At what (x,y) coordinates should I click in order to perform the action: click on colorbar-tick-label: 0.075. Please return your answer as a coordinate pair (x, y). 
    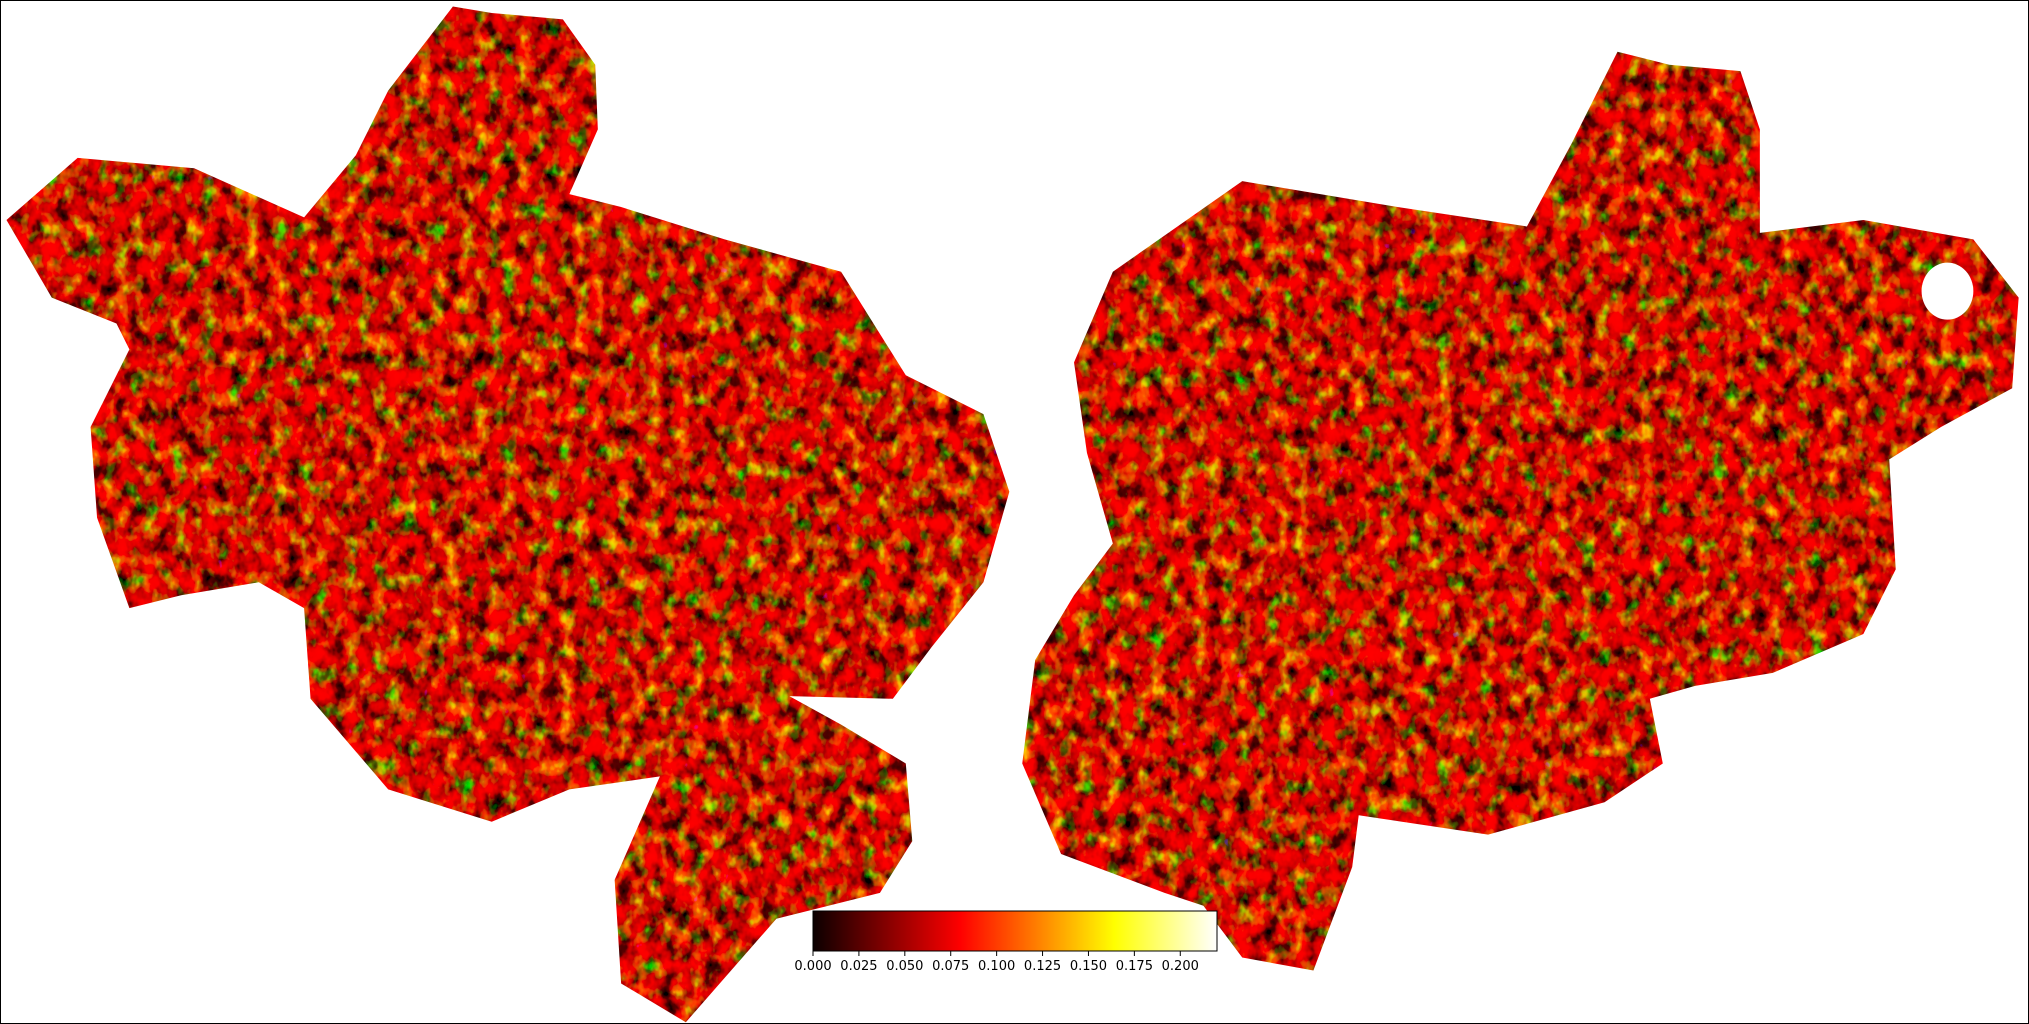
    Looking at the image, I should click on (950, 966).